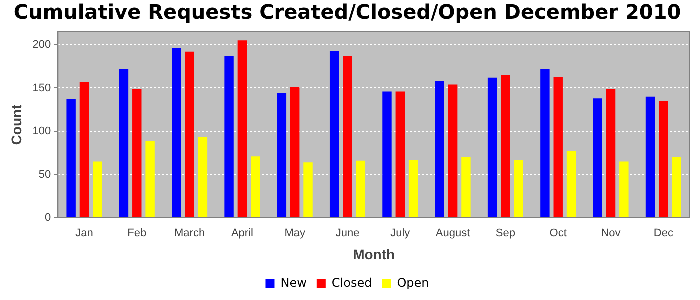  What do you see at coordinates (348, 234) in the screenshot?
I see `x-tick-label: June` at bounding box center [348, 234].